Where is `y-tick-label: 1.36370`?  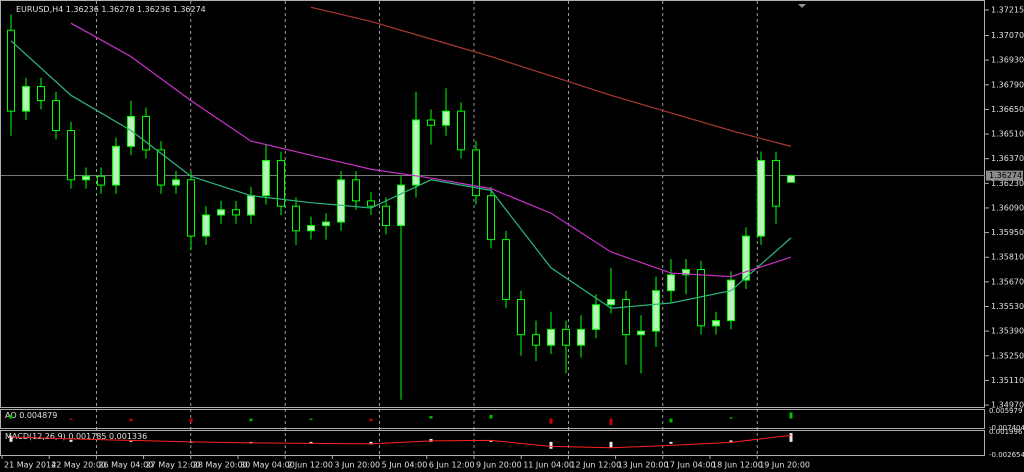
y-tick-label: 1.36370 is located at coordinates (1007, 158).